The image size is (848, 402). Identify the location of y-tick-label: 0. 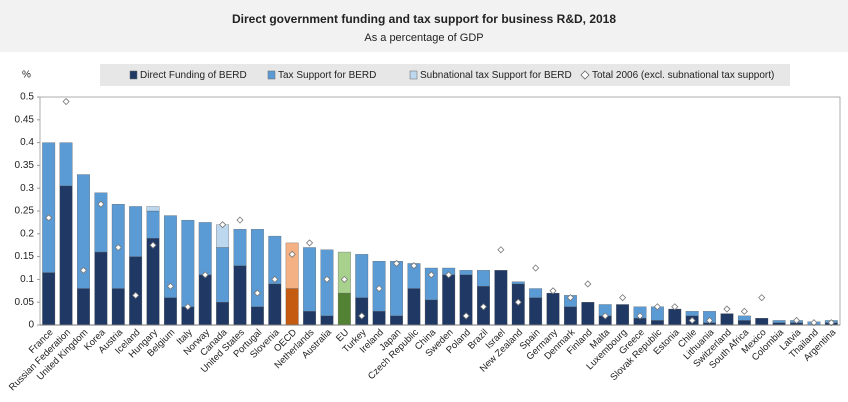
(31, 325).